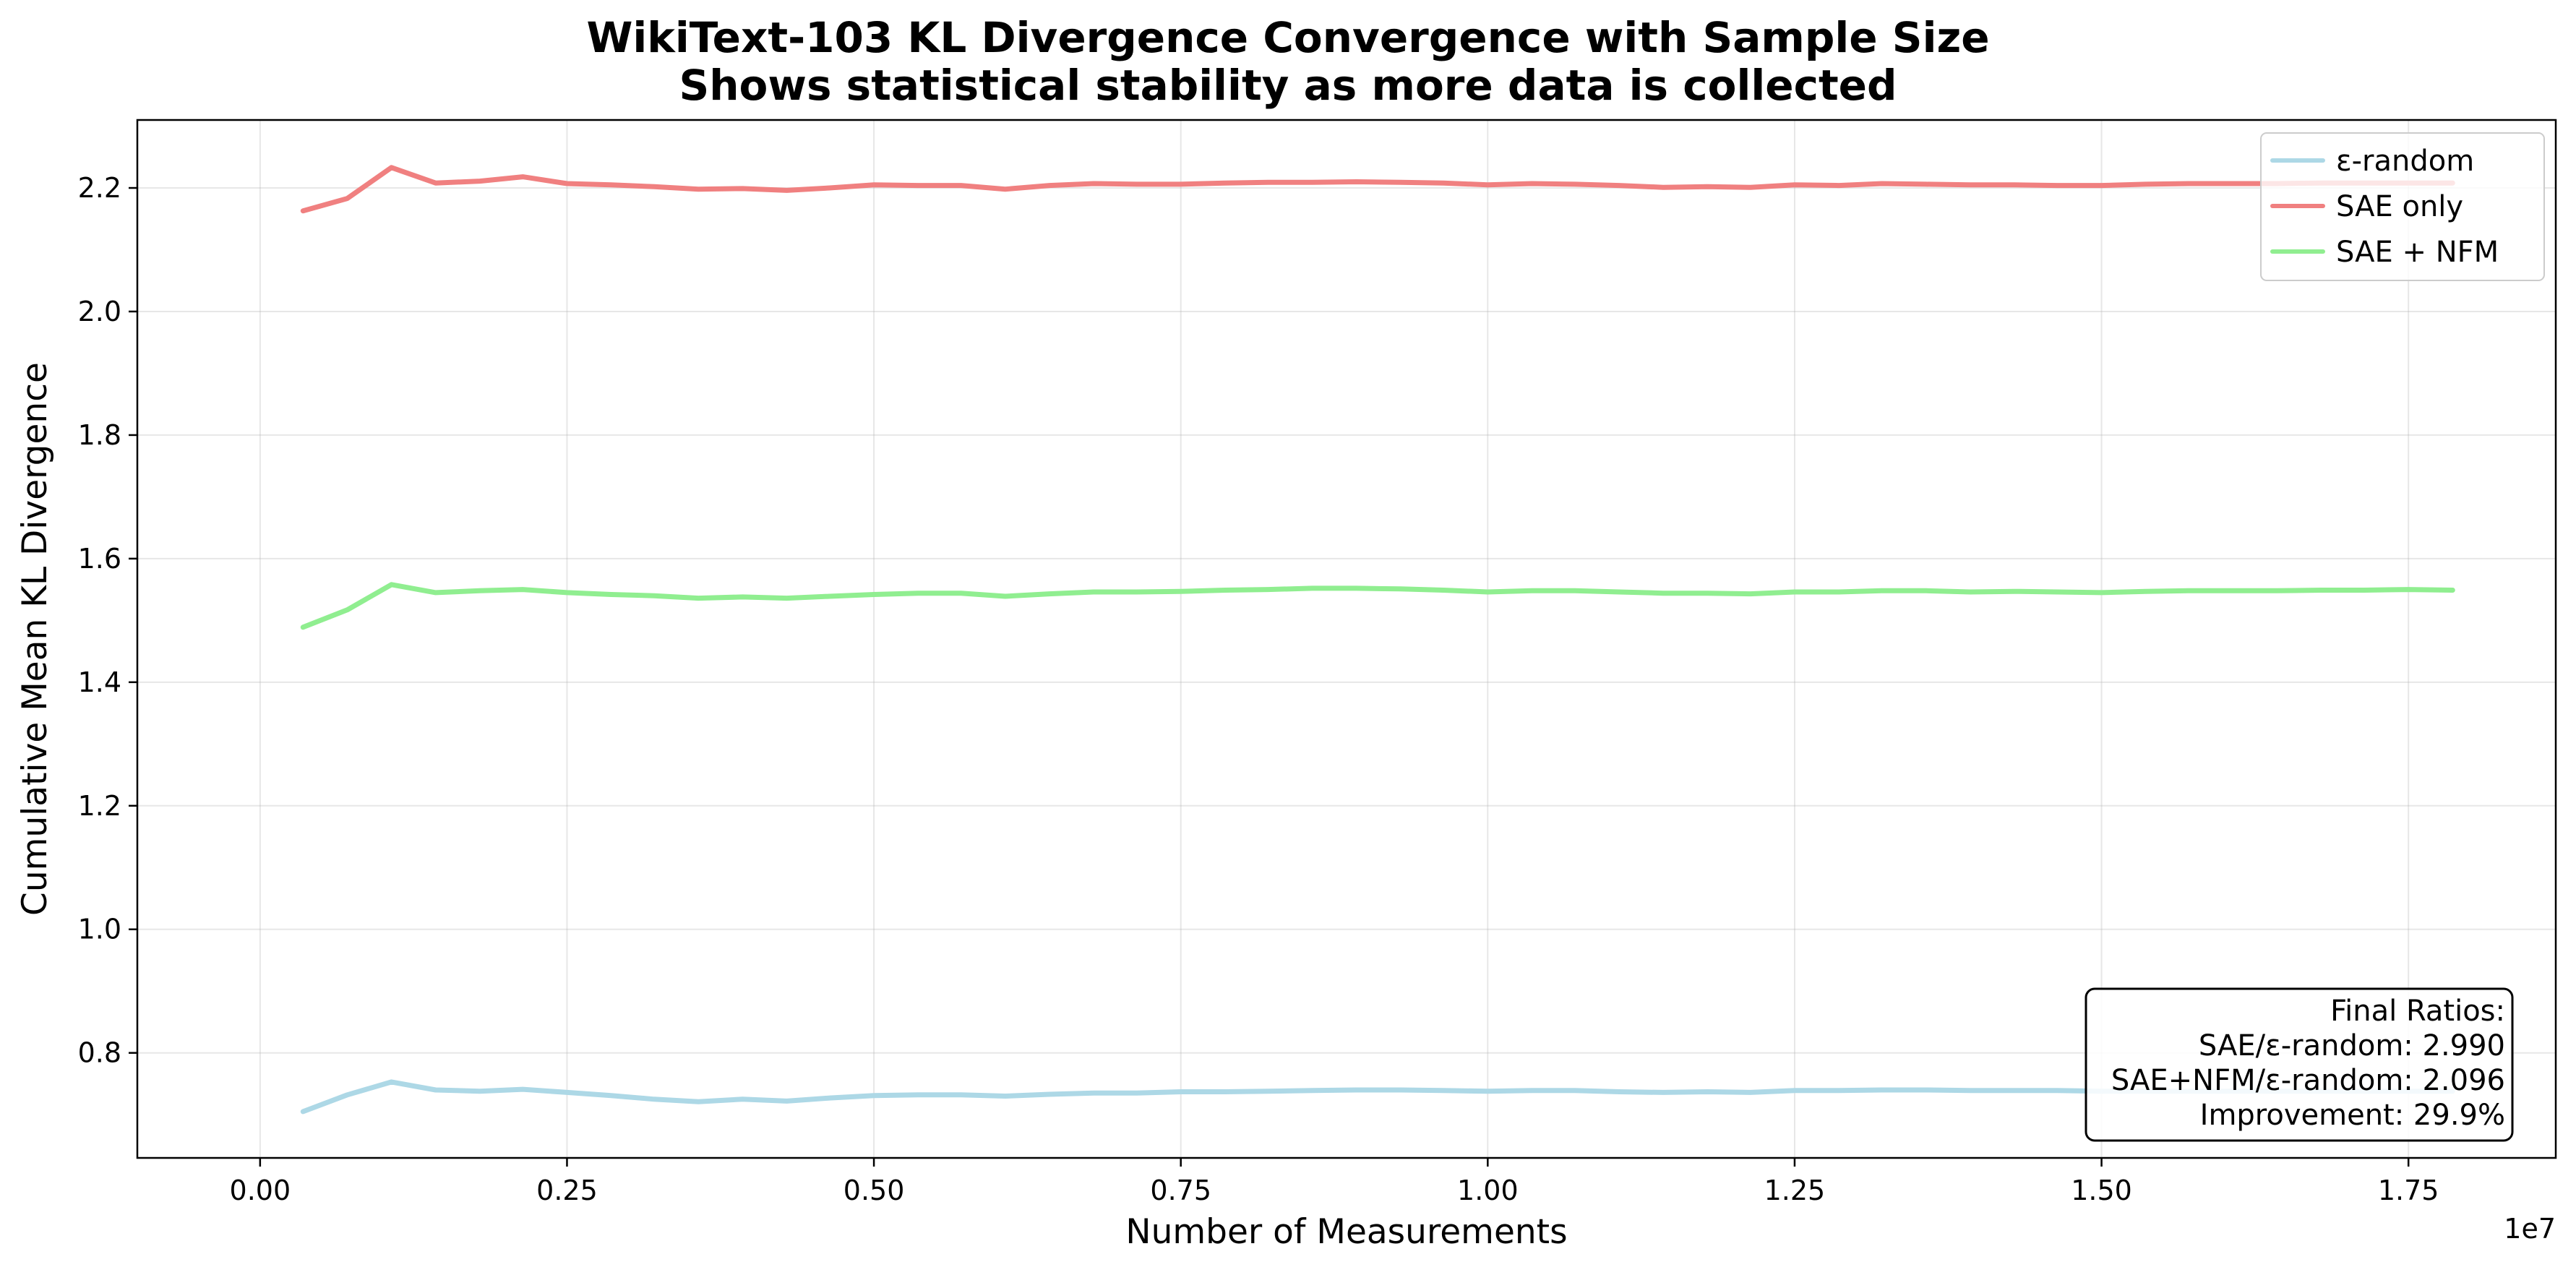  What do you see at coordinates (1378, 606) in the screenshot?
I see `series-line-sae-nfm` at bounding box center [1378, 606].